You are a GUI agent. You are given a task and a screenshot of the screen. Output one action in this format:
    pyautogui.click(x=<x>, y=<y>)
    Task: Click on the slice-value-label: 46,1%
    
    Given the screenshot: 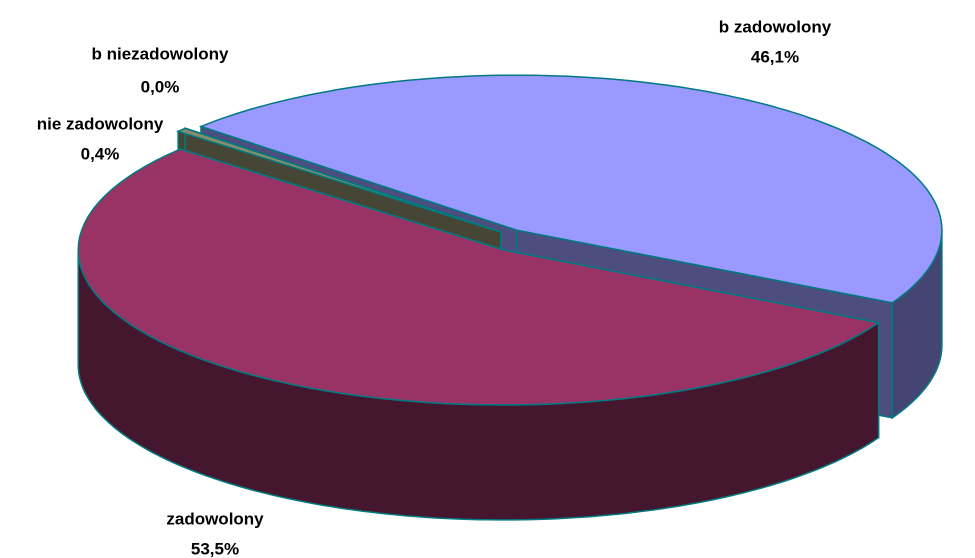 What is the action you would take?
    pyautogui.click(x=775, y=56)
    